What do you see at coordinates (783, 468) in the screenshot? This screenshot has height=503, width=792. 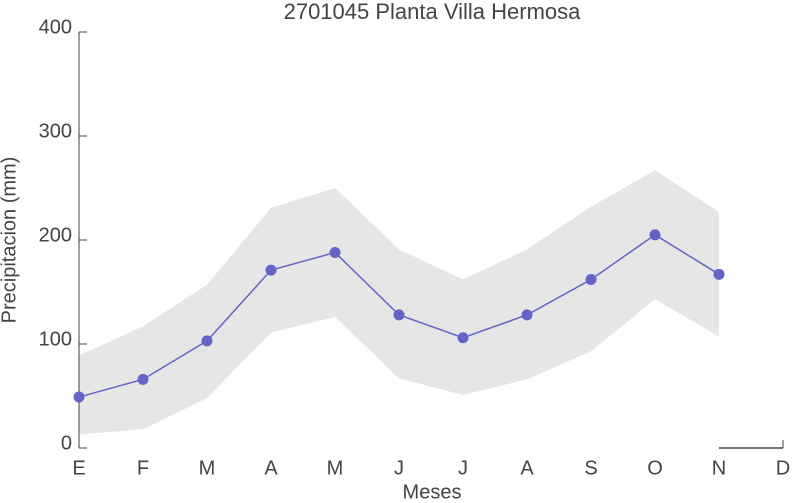 I see `x-tick-label: D` at bounding box center [783, 468].